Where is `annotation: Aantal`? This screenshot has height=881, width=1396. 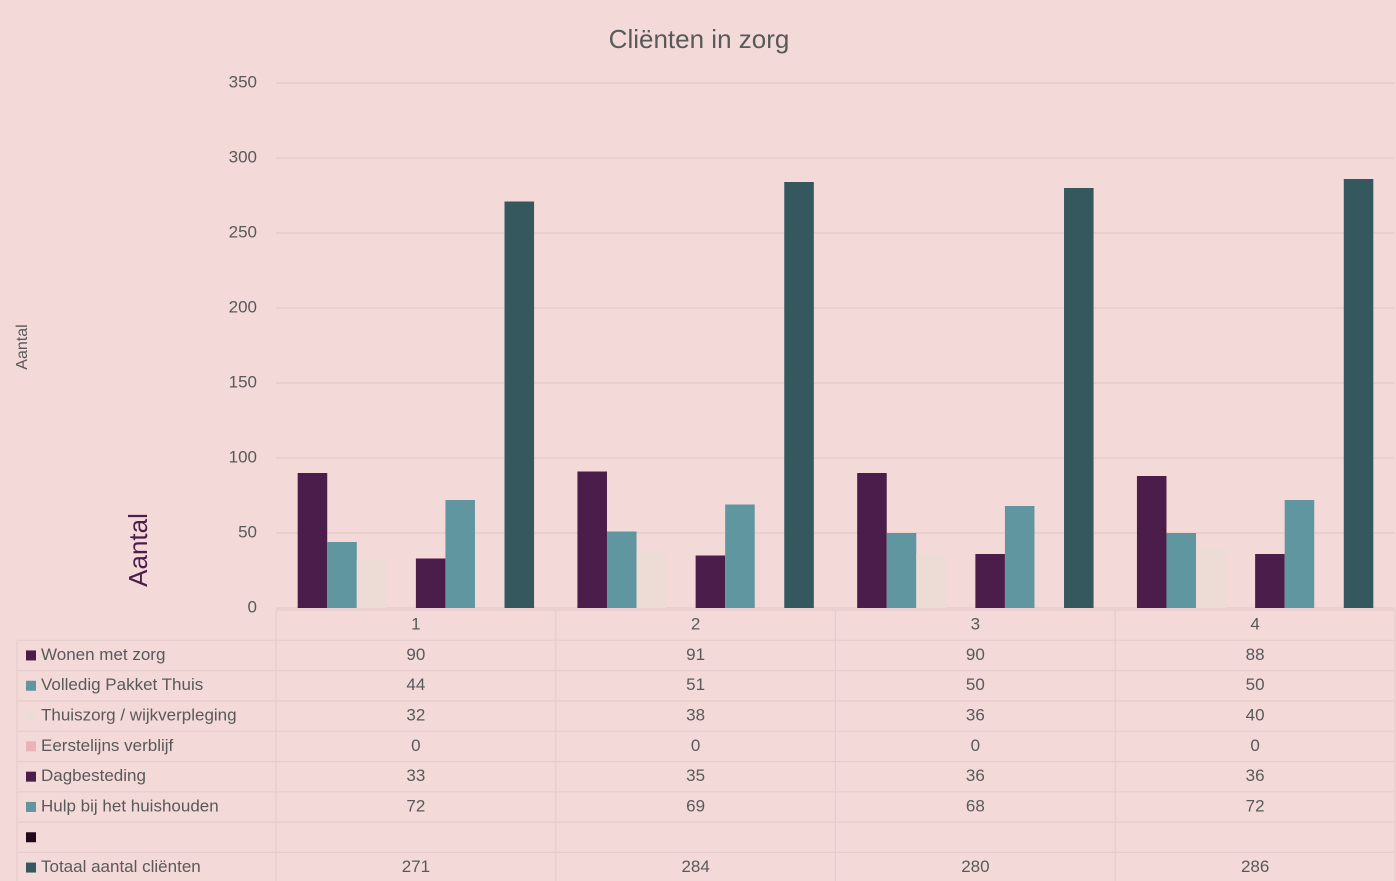 annotation: Aantal is located at coordinates (138, 550).